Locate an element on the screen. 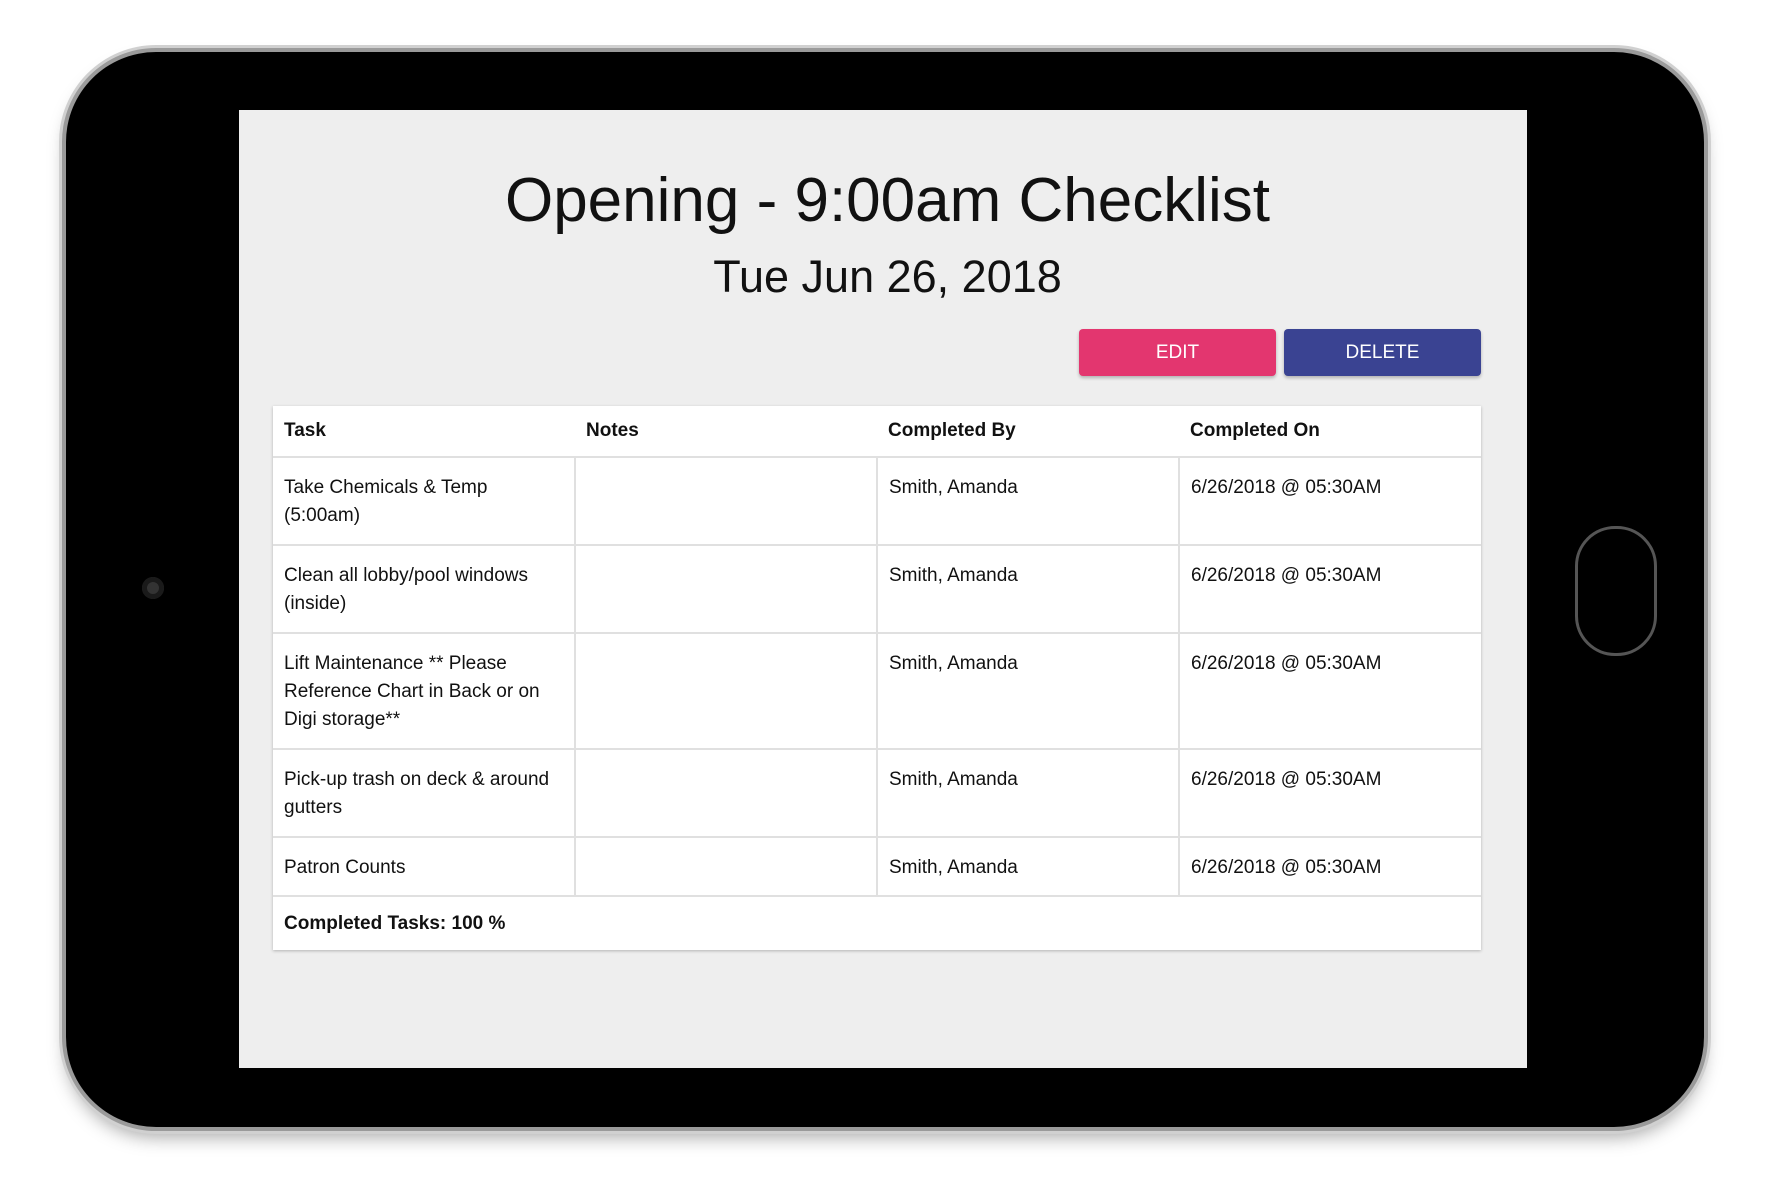 Image resolution: width=1775 pixels, height=1183 pixels. page-date: Tue Jun 26, 2018 is located at coordinates (887, 276).